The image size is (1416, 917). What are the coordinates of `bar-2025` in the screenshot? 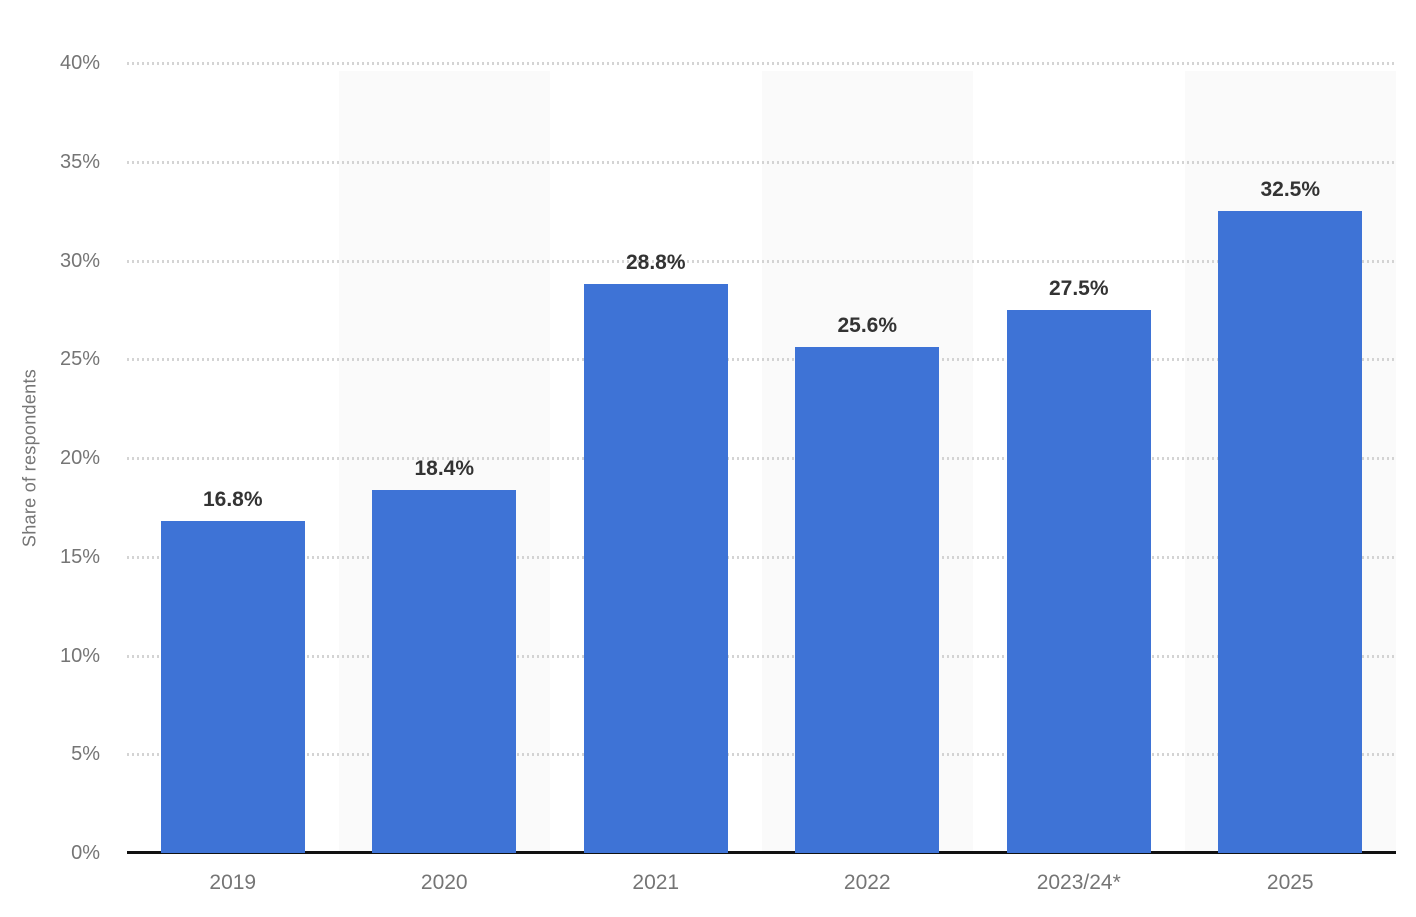 It's located at (1290, 532).